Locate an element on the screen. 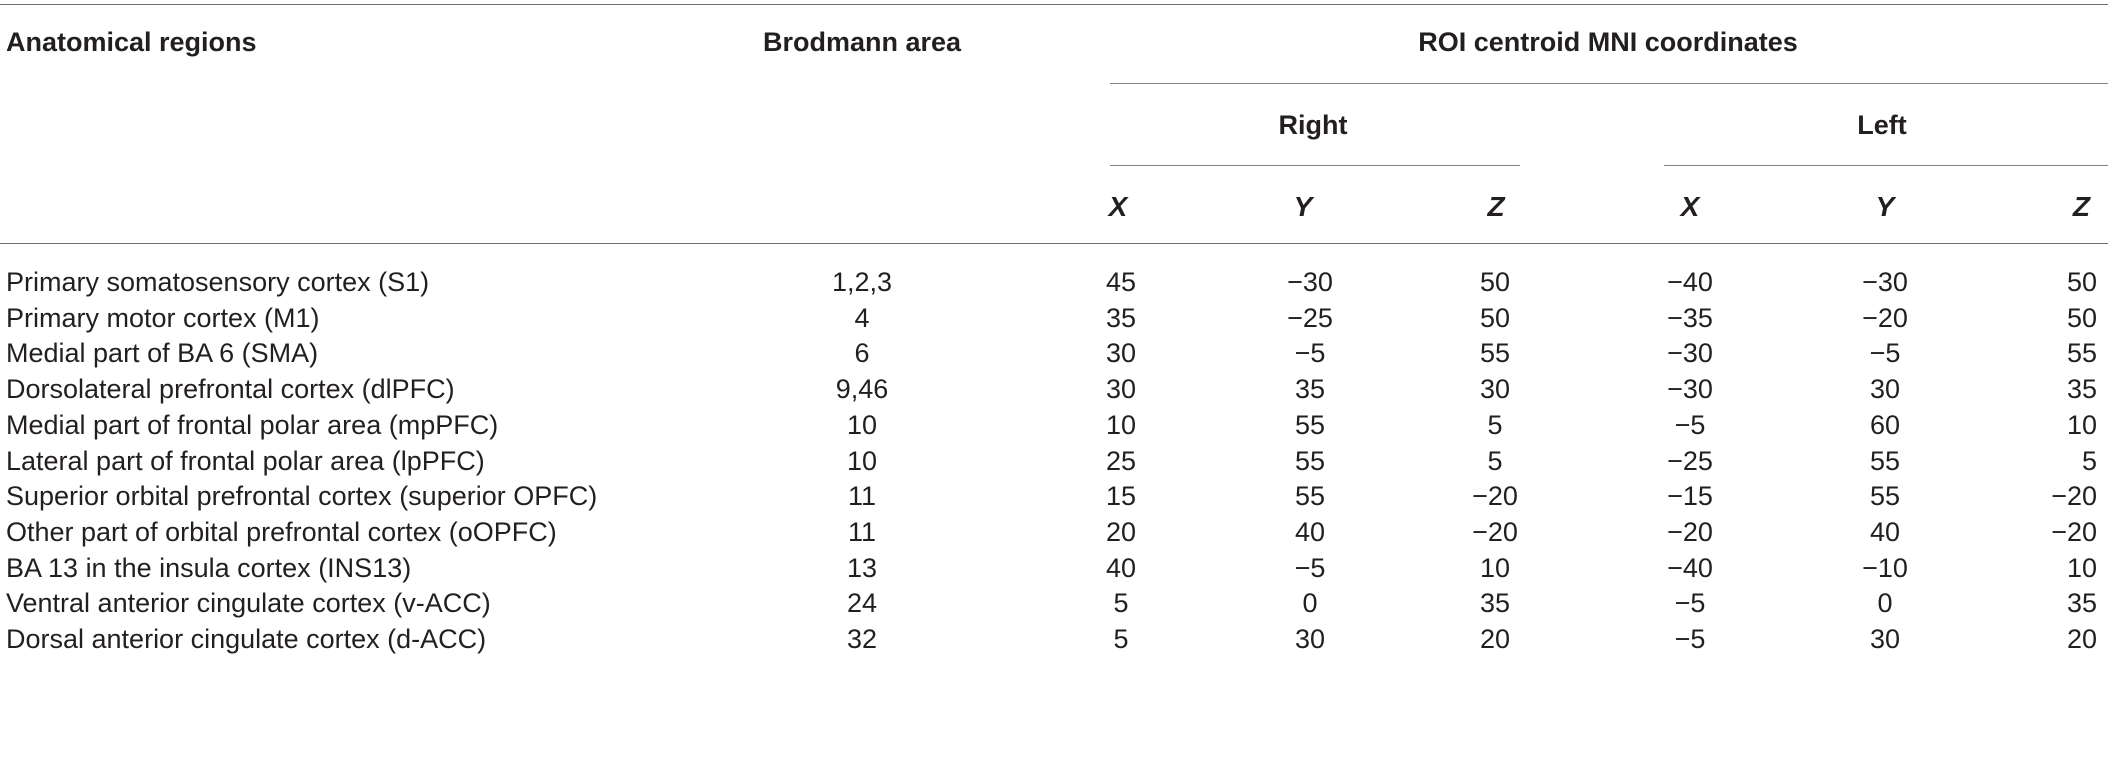 The image size is (2108, 783). right-z-cell: 10 is located at coordinates (1495, 568).